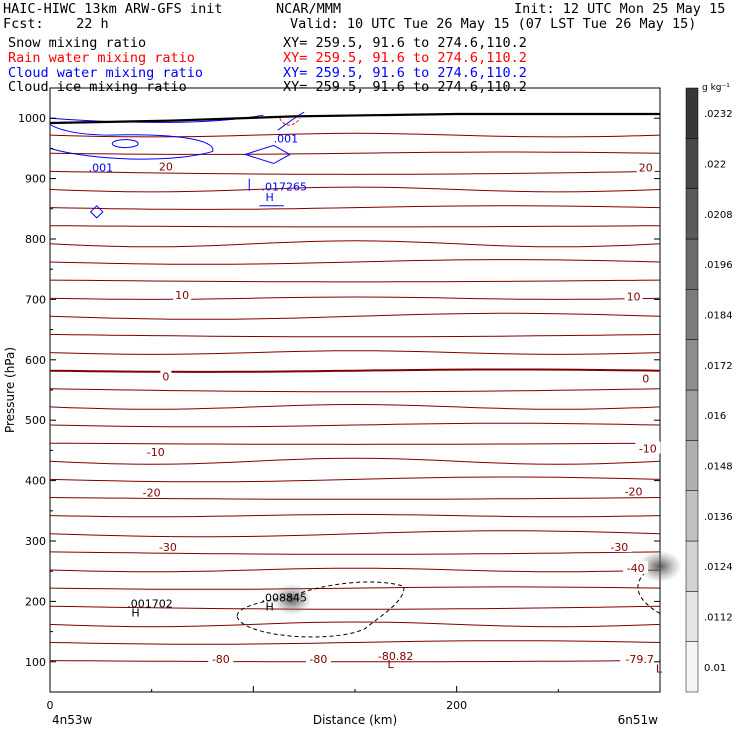  I want to click on temperature-label: -20, so click(152, 493).